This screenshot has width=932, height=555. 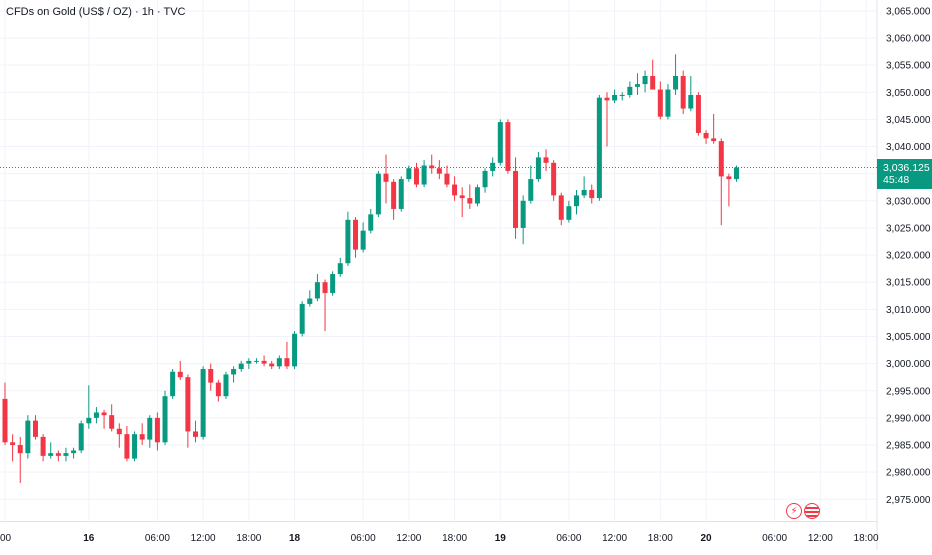 I want to click on x-tick-label: 12:00, so click(x=820, y=538).